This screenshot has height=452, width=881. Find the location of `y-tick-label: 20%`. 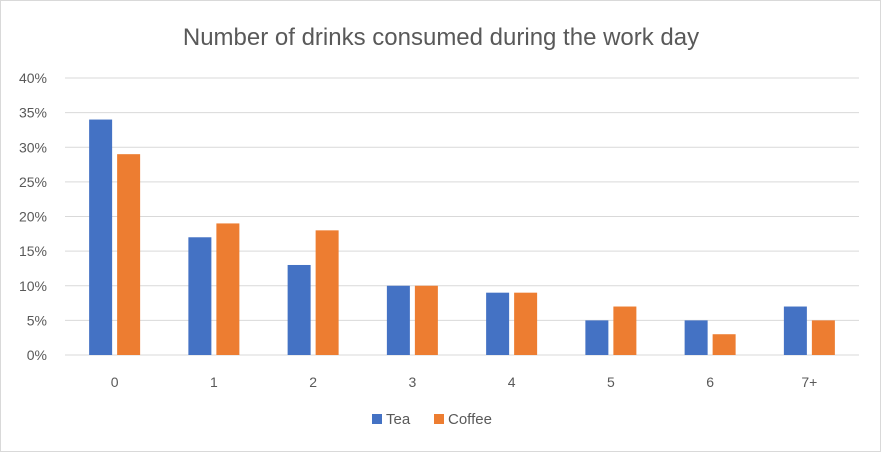

y-tick-label: 20% is located at coordinates (33, 217).